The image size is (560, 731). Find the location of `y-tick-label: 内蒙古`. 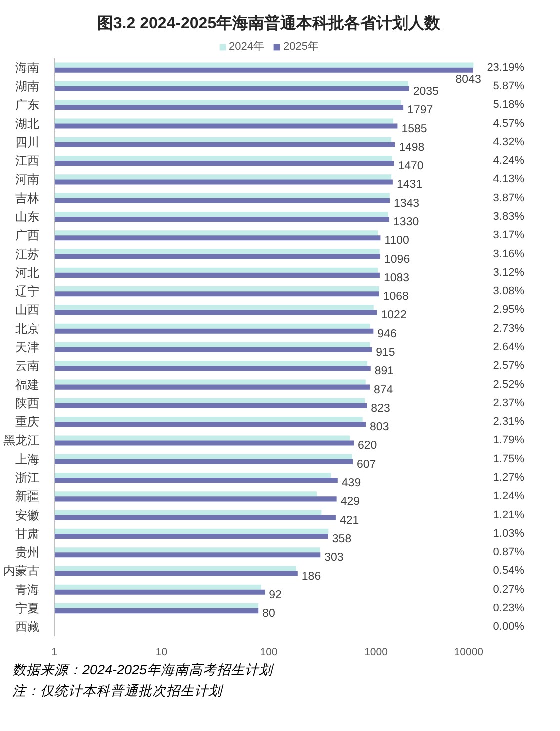

y-tick-label: 内蒙古 is located at coordinates (22, 571).